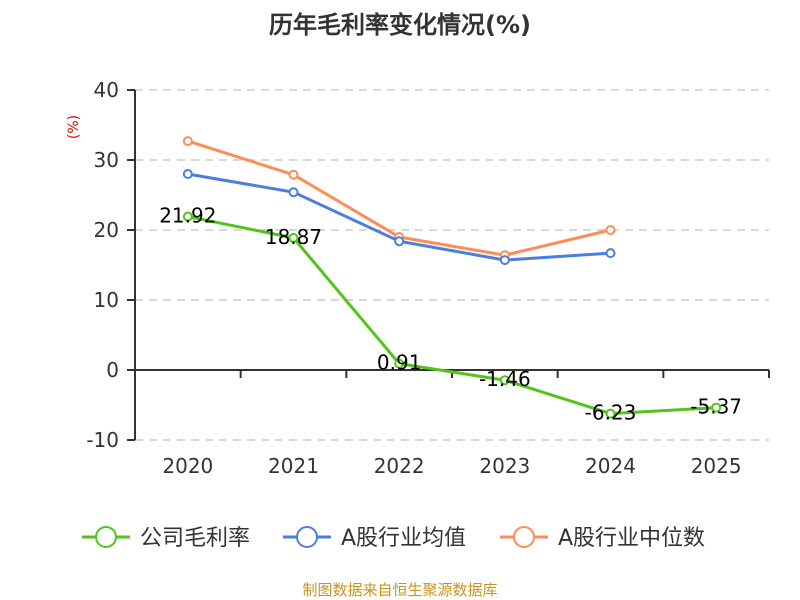  I want to click on y-tick-label: 30, so click(106, 160).